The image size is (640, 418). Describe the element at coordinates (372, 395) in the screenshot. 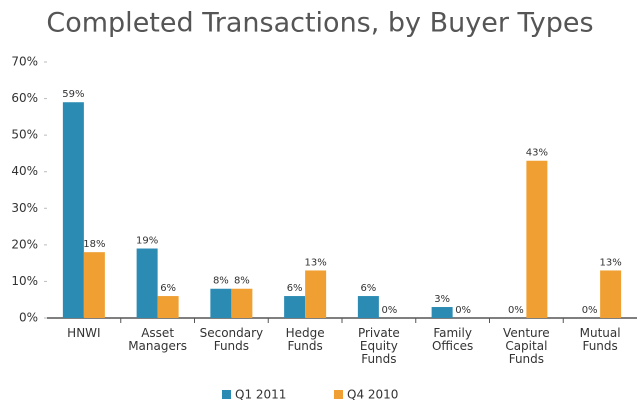

I see `legend-label: Q4 2010` at that location.